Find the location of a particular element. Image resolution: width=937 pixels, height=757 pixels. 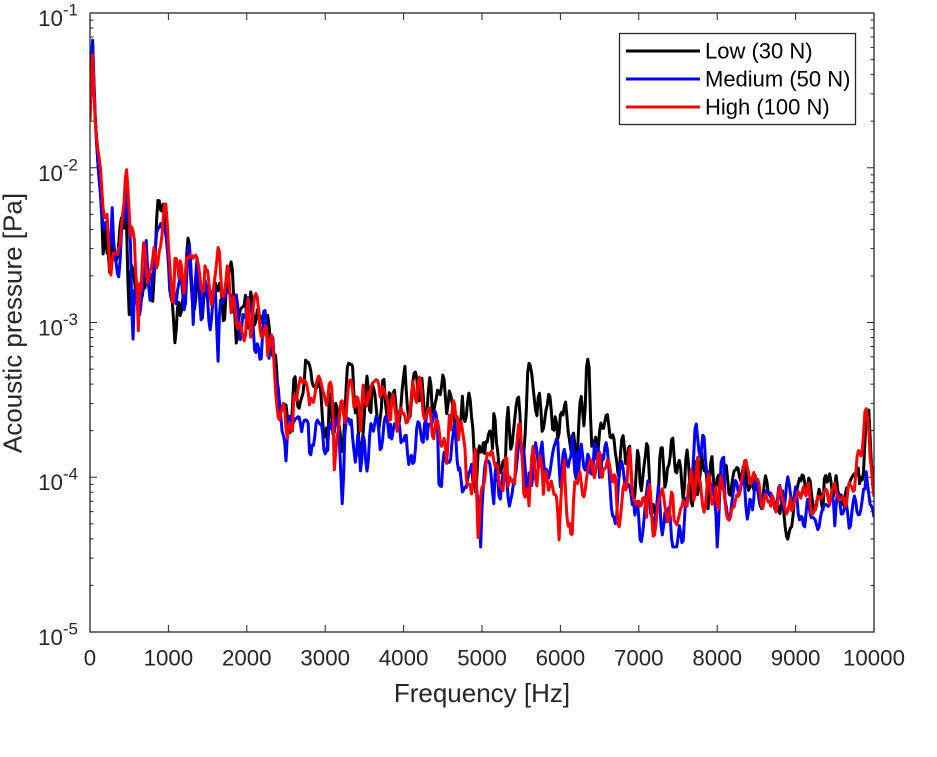

svg-text: Medium (50 N) is located at coordinates (777, 79).